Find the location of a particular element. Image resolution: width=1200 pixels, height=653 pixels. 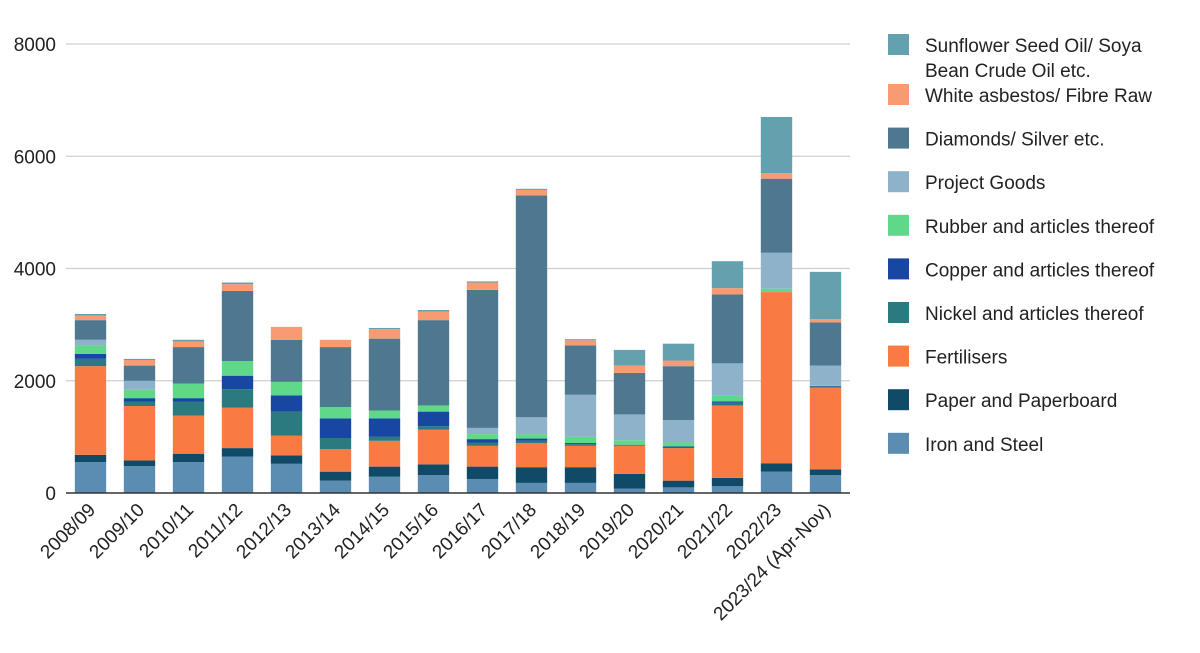

x-tick-label: 2010/11 is located at coordinates (167, 531).